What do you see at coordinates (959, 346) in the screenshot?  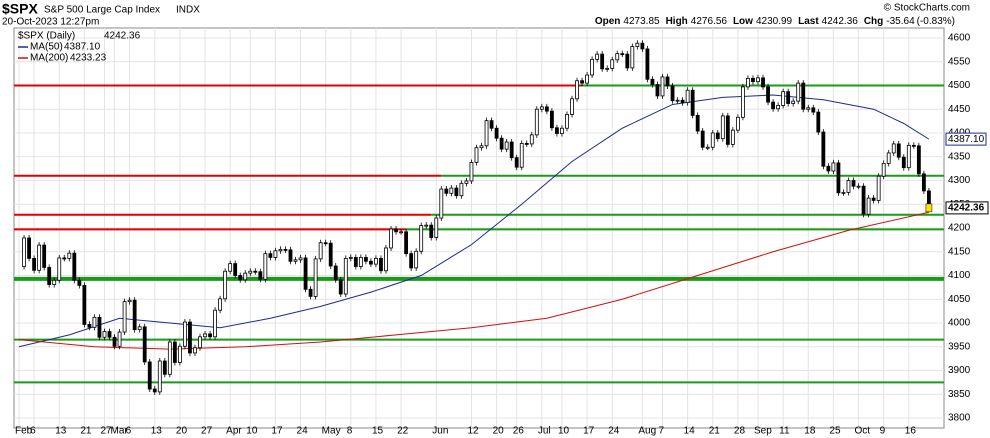 I see `y-tick-label: 3950` at bounding box center [959, 346].